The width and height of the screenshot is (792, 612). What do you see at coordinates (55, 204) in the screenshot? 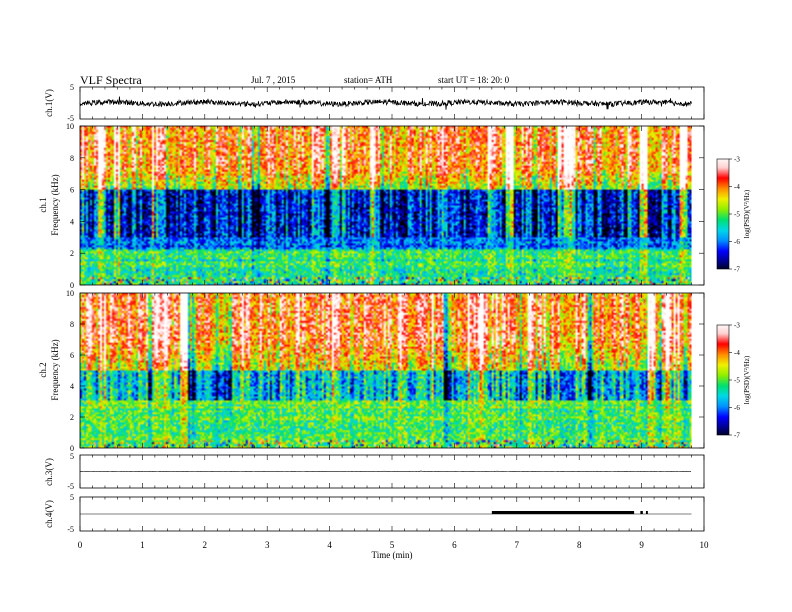
I see `ch1-frequency-ylabel: Frequency (kHz)` at bounding box center [55, 204].